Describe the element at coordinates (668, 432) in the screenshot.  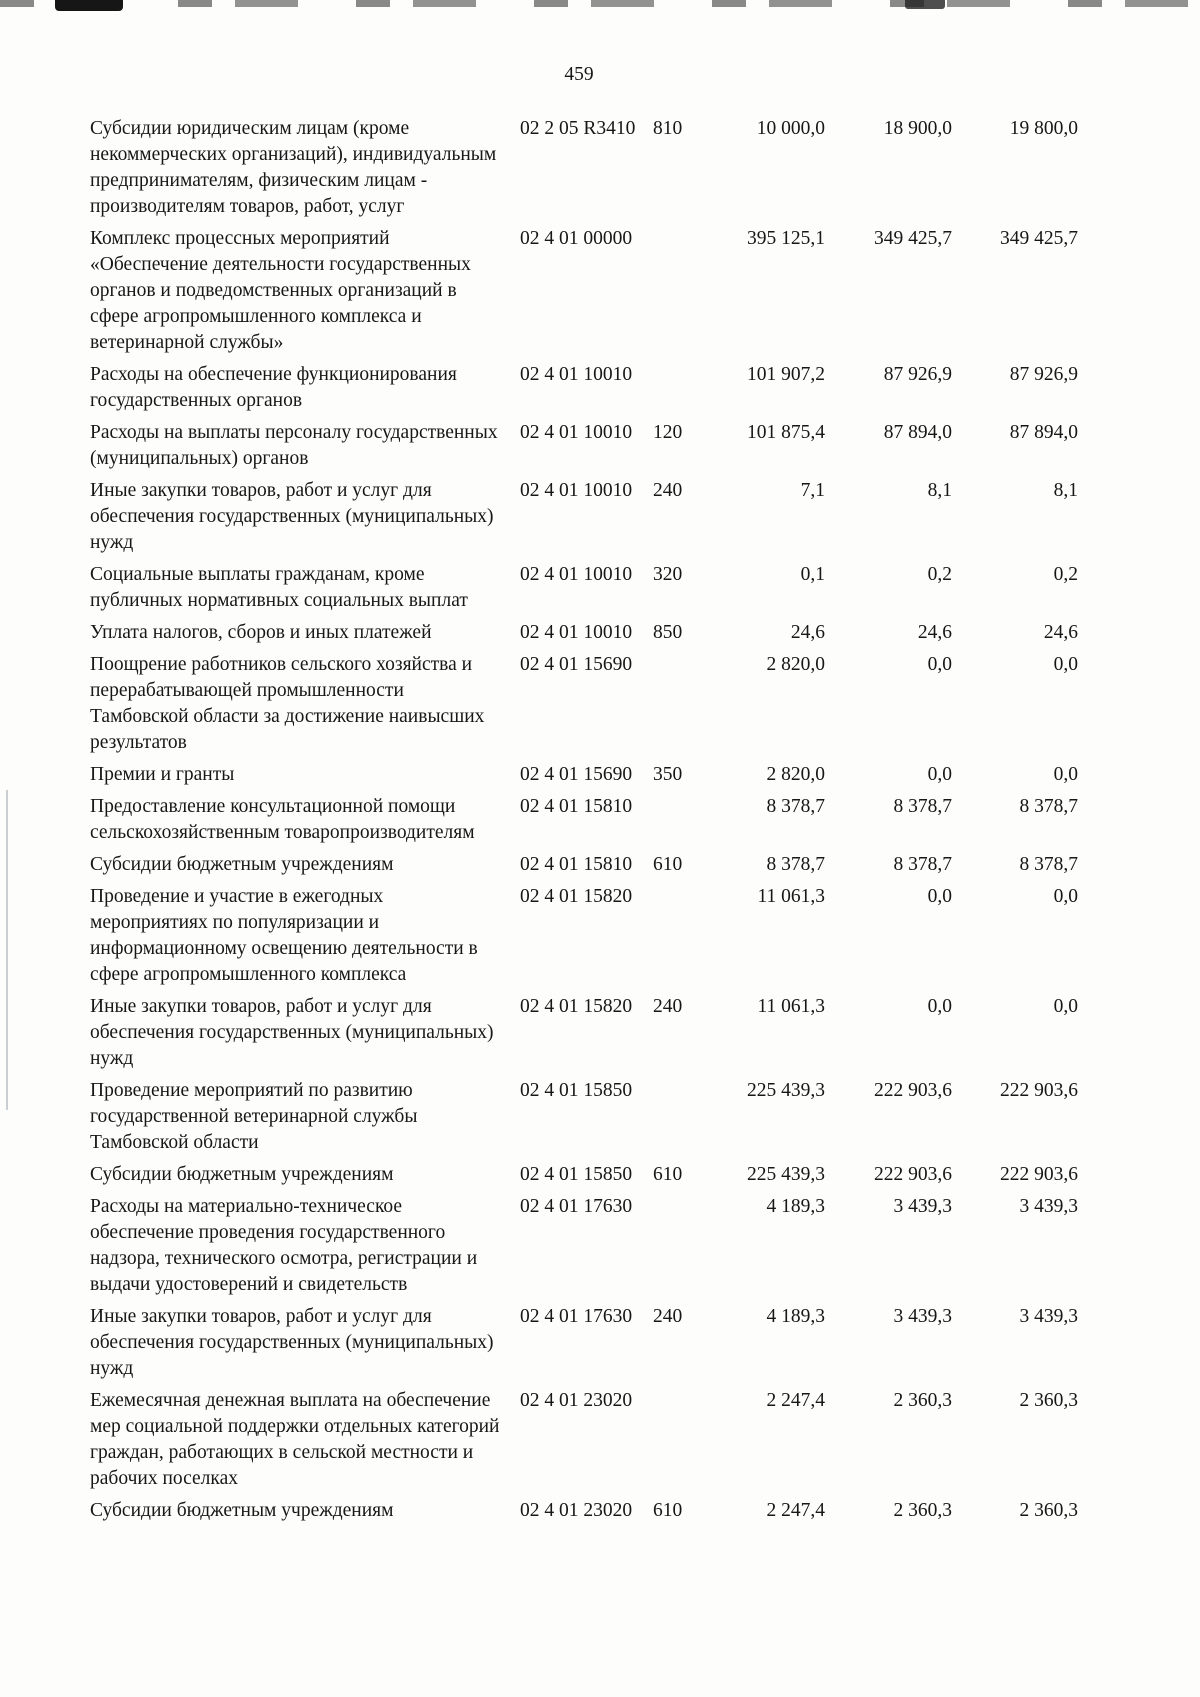
I see `row-expense-type-code: 120` at that location.